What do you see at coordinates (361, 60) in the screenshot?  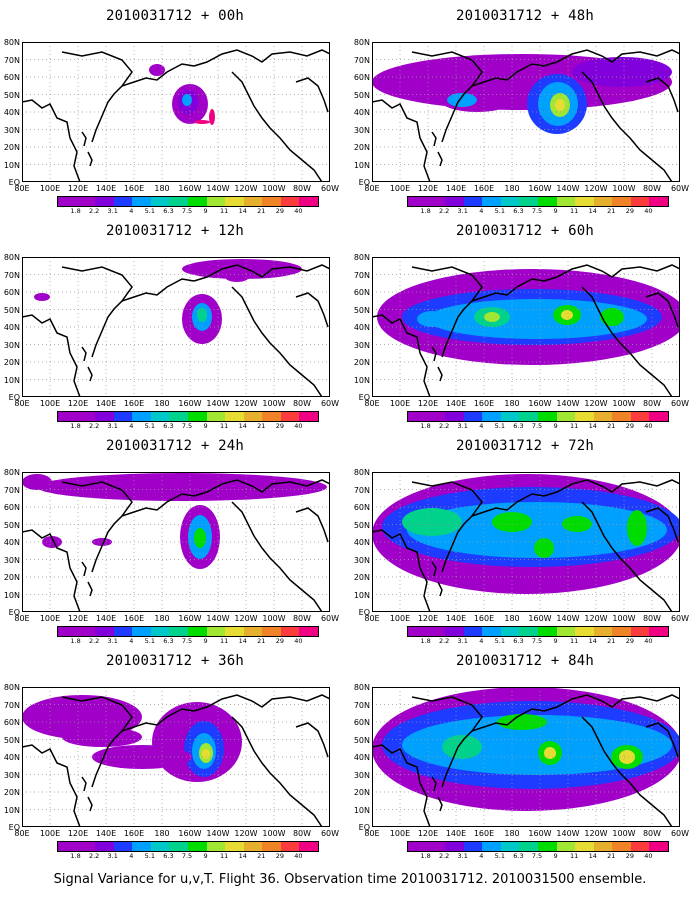 I see `latitude-label: 70N` at bounding box center [361, 60].